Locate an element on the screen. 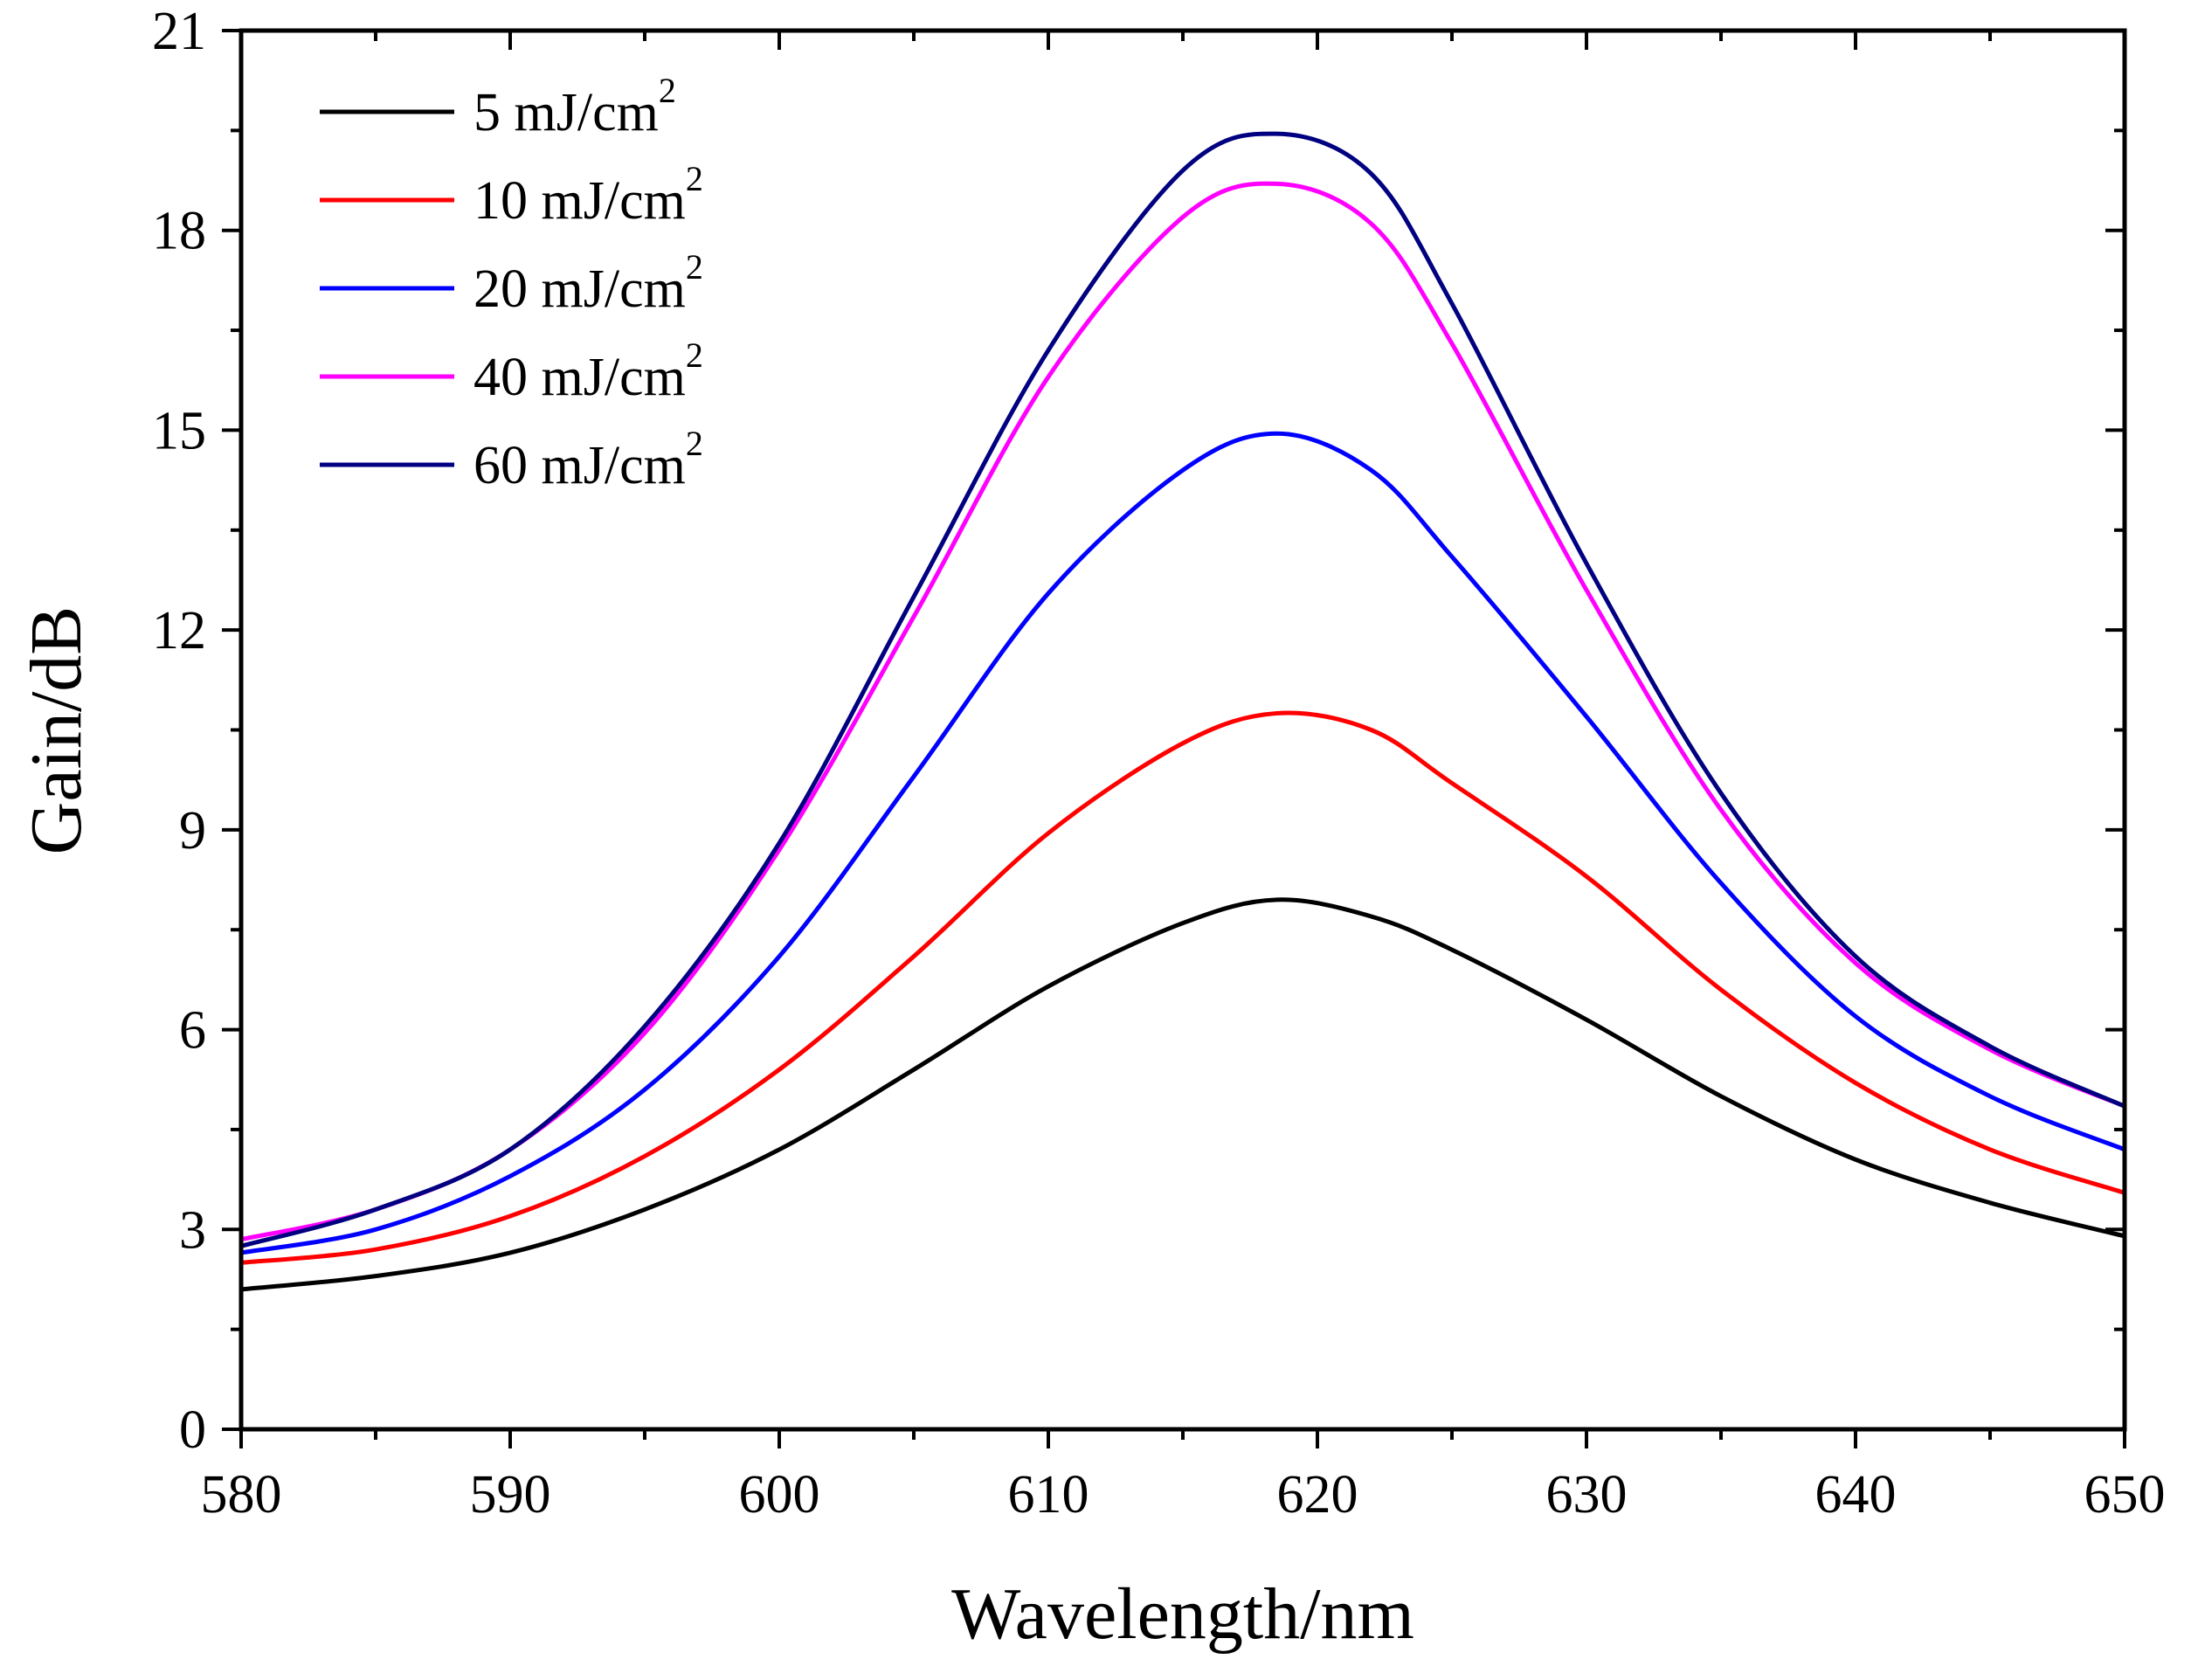 The width and height of the screenshot is (2191, 1680). x-tick-labels: 580 590 600 610 620 630 640 650 is located at coordinates (1183, 1494).